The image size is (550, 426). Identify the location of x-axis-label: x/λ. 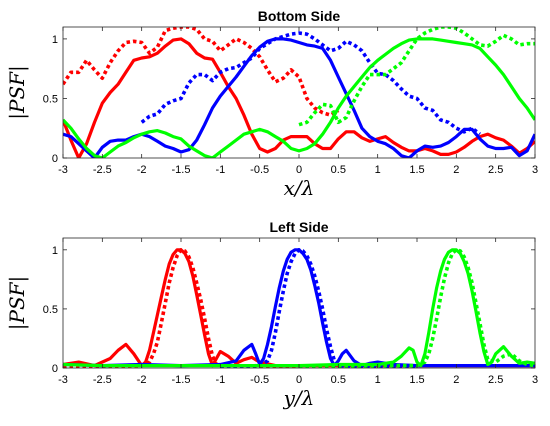
(299, 188).